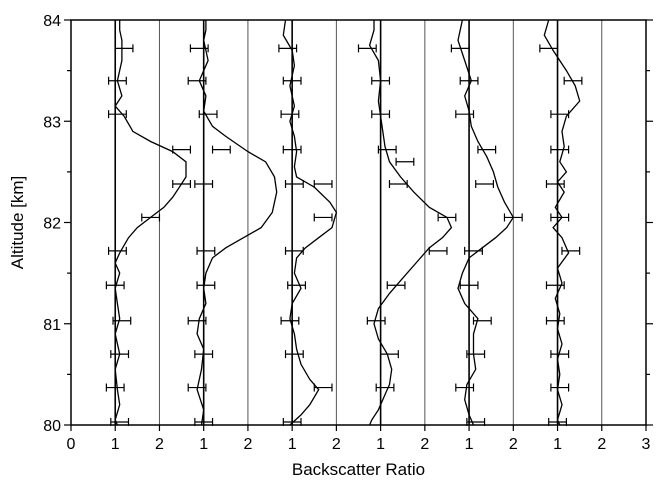 Image resolution: width=664 pixels, height=483 pixels. What do you see at coordinates (52, 122) in the screenshot?
I see `y-tick-label: 83` at bounding box center [52, 122].